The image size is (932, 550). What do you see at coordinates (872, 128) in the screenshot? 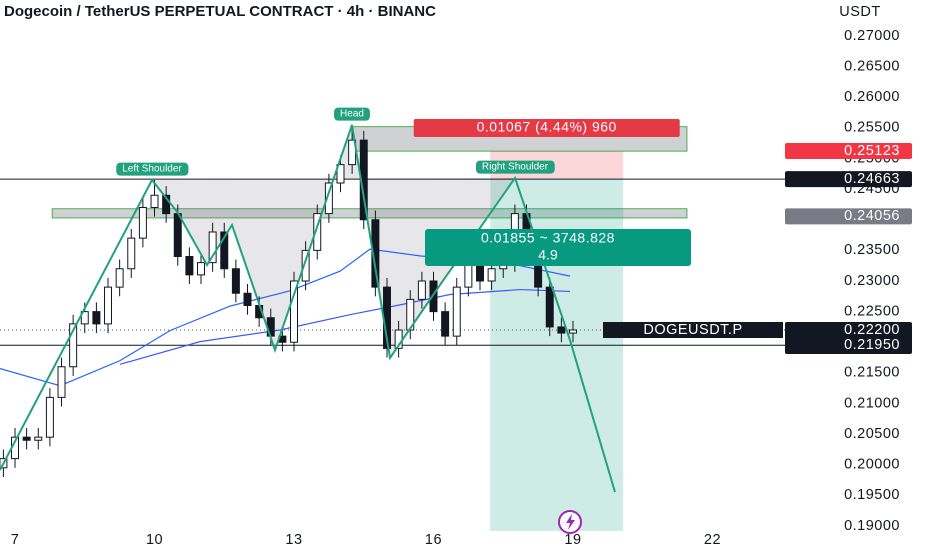
I see `y-tick-label: 0.25500` at bounding box center [872, 128].